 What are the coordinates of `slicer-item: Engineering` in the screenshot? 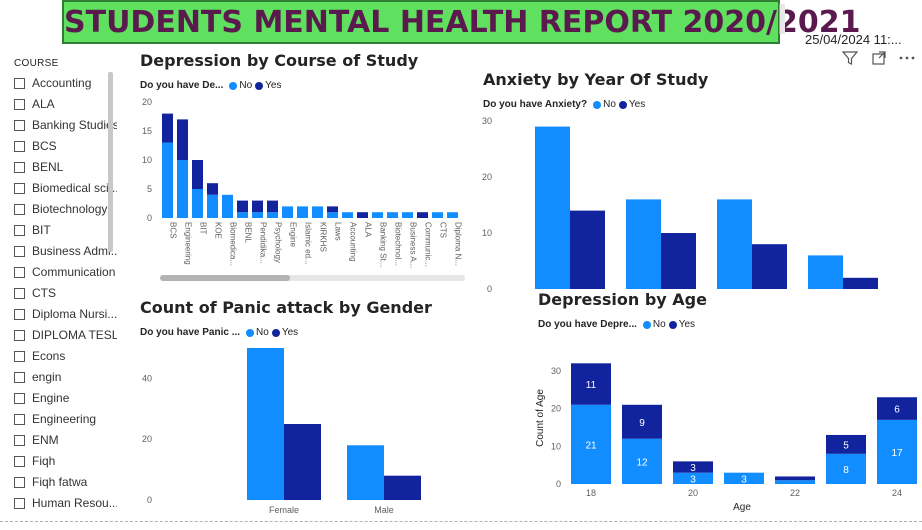 It's located at (65, 419).